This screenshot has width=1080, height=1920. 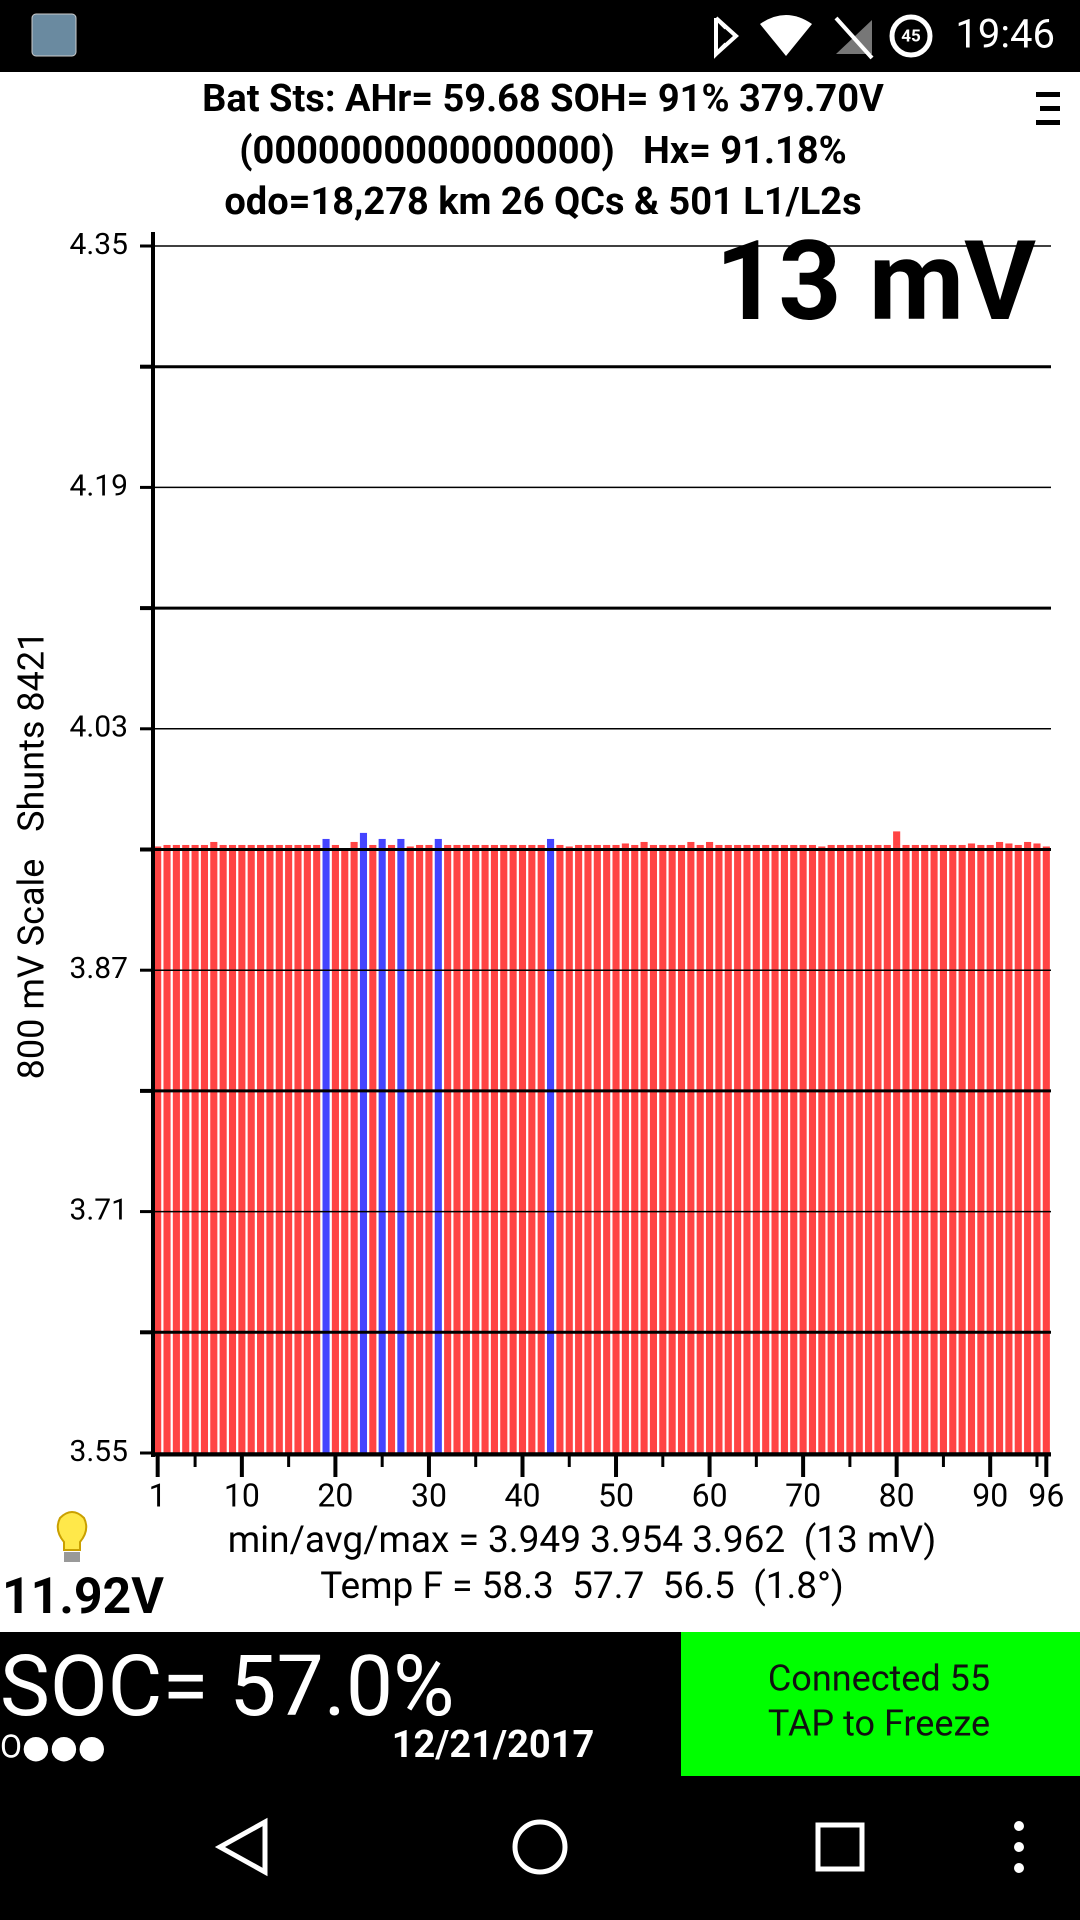 I want to click on wifi-icon, so click(x=786, y=35).